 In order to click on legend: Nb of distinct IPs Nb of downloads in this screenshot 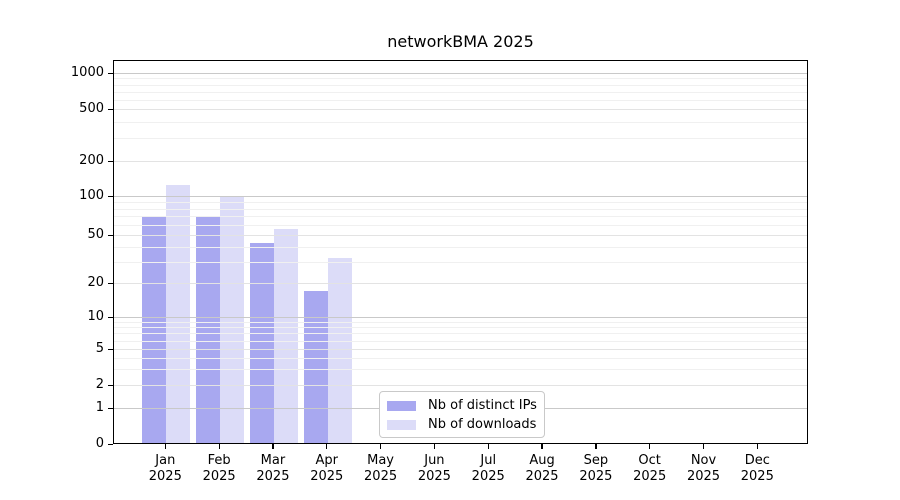, I will do `click(462, 414)`.